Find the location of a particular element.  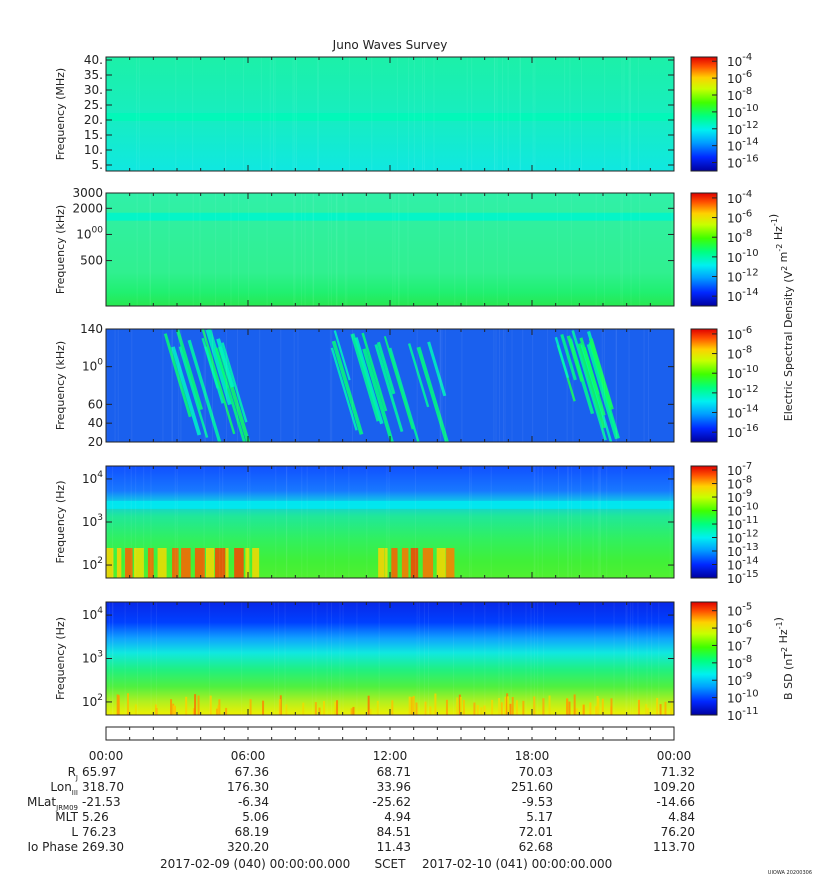

ephemeris-value: -21.53 is located at coordinates (101, 802).